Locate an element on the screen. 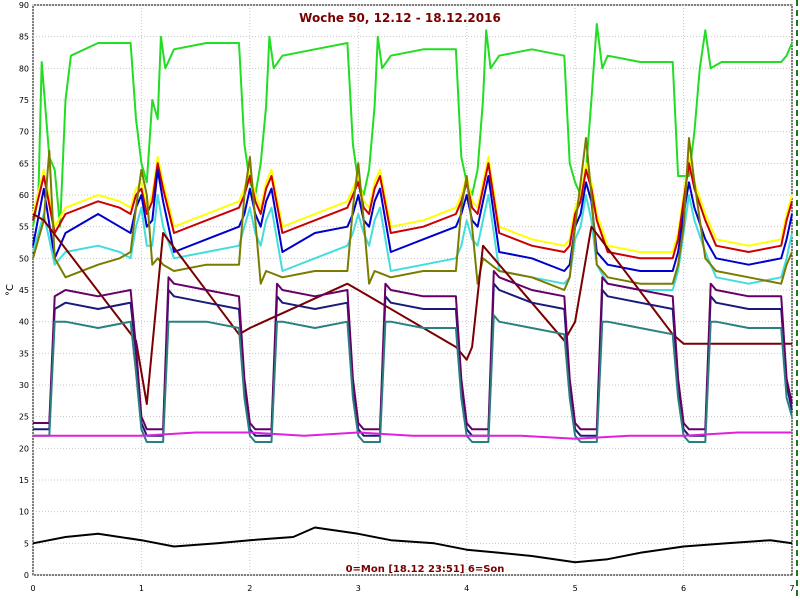 This screenshot has width=800, height=600. y-axis-label: °C is located at coordinates (10, 290).